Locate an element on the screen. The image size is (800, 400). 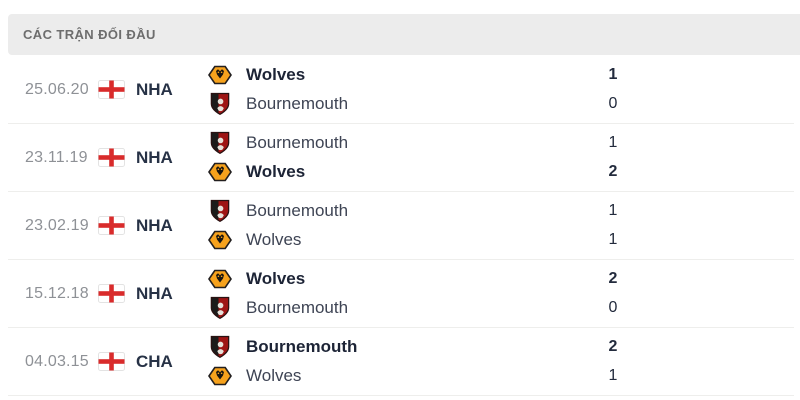
match-date: 23.02.19 is located at coordinates (57, 225).